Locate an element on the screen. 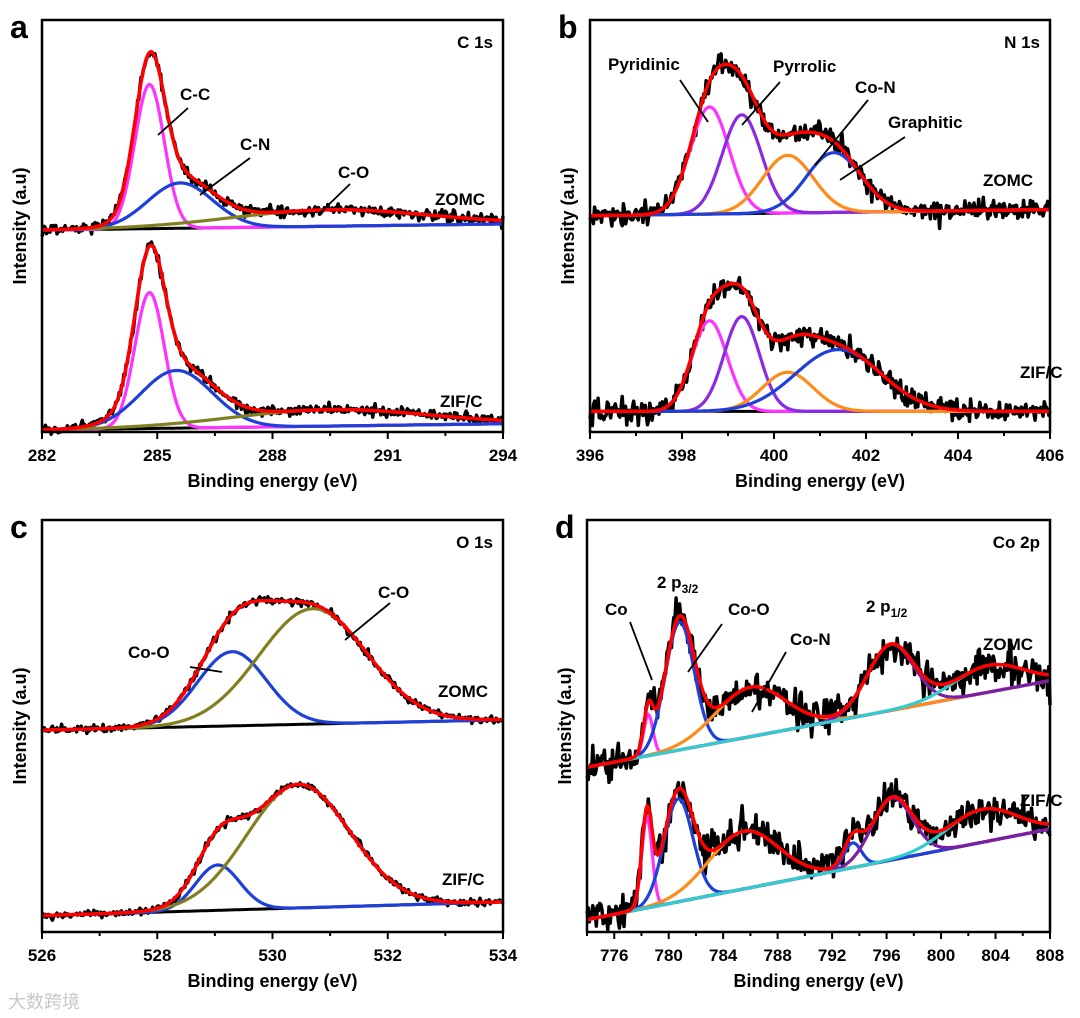 This screenshot has height=1018, width=1080. panel-title: O 1s is located at coordinates (474, 542).